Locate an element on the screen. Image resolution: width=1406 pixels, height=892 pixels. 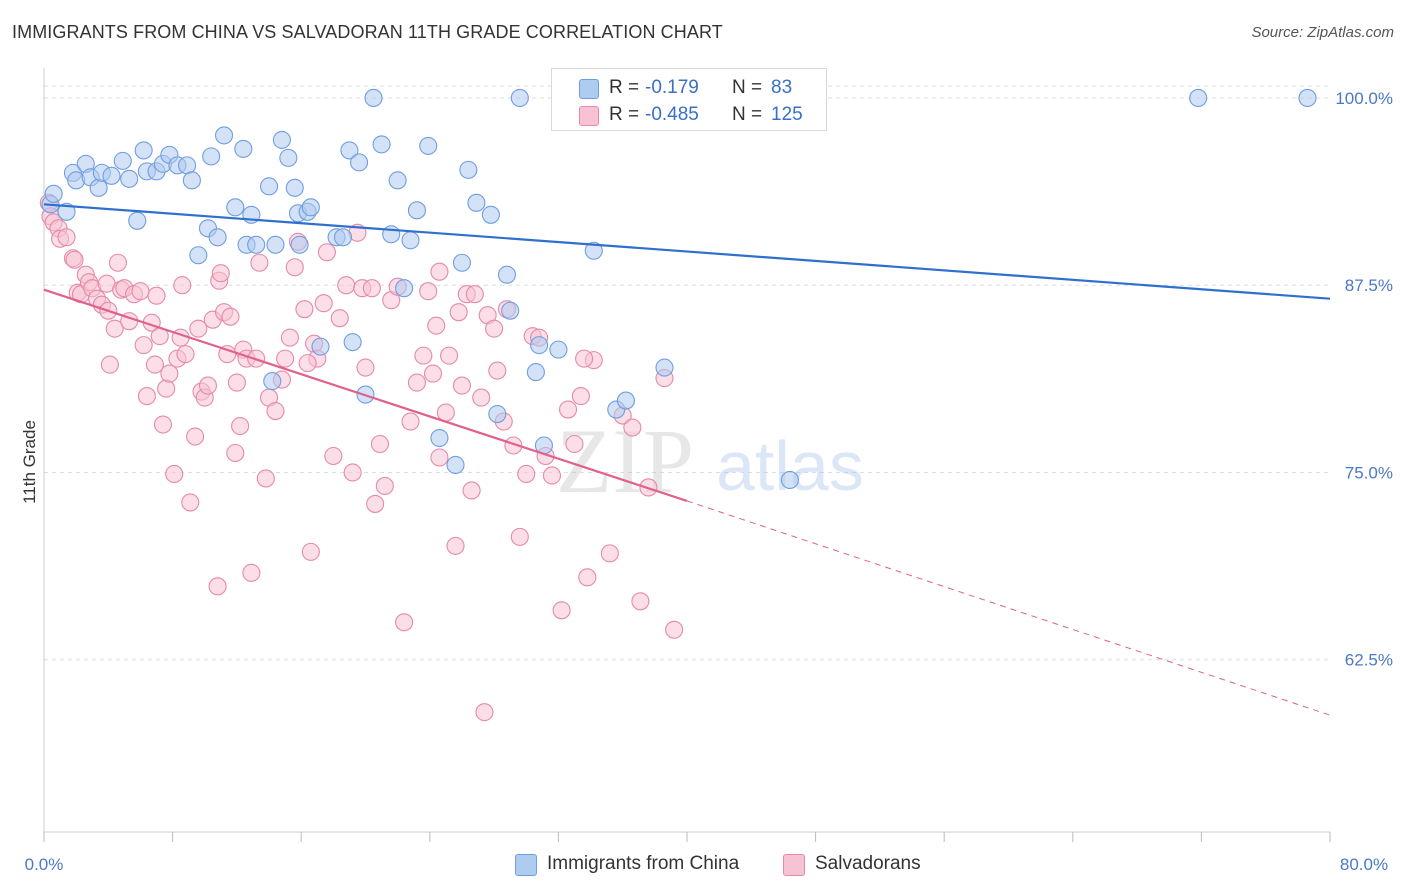
x-tick-labels: 0.0% 80.0% is located at coordinates (706, 864).